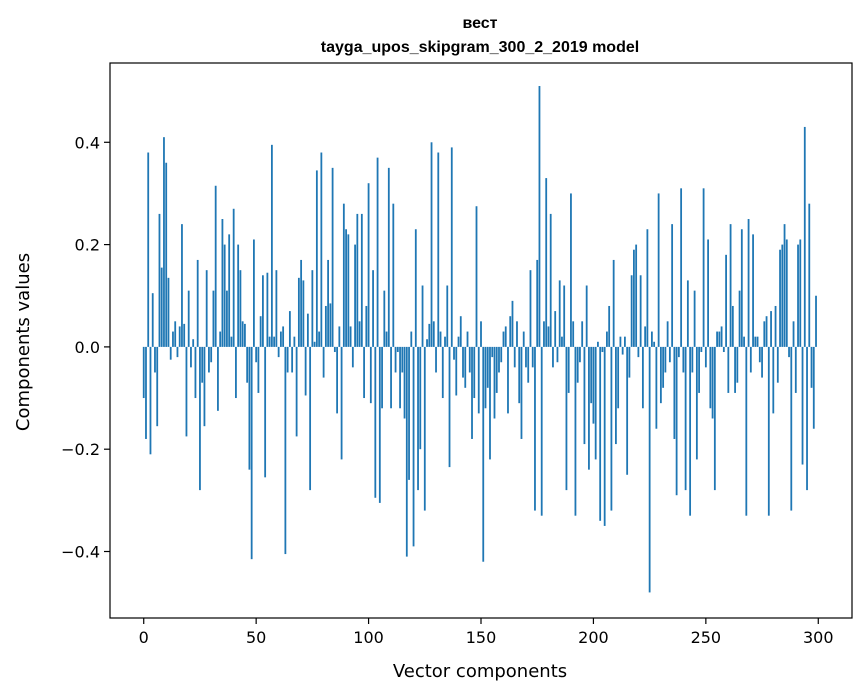 The width and height of the screenshot is (867, 696). I want to click on x-tick-label: 150, so click(481, 637).